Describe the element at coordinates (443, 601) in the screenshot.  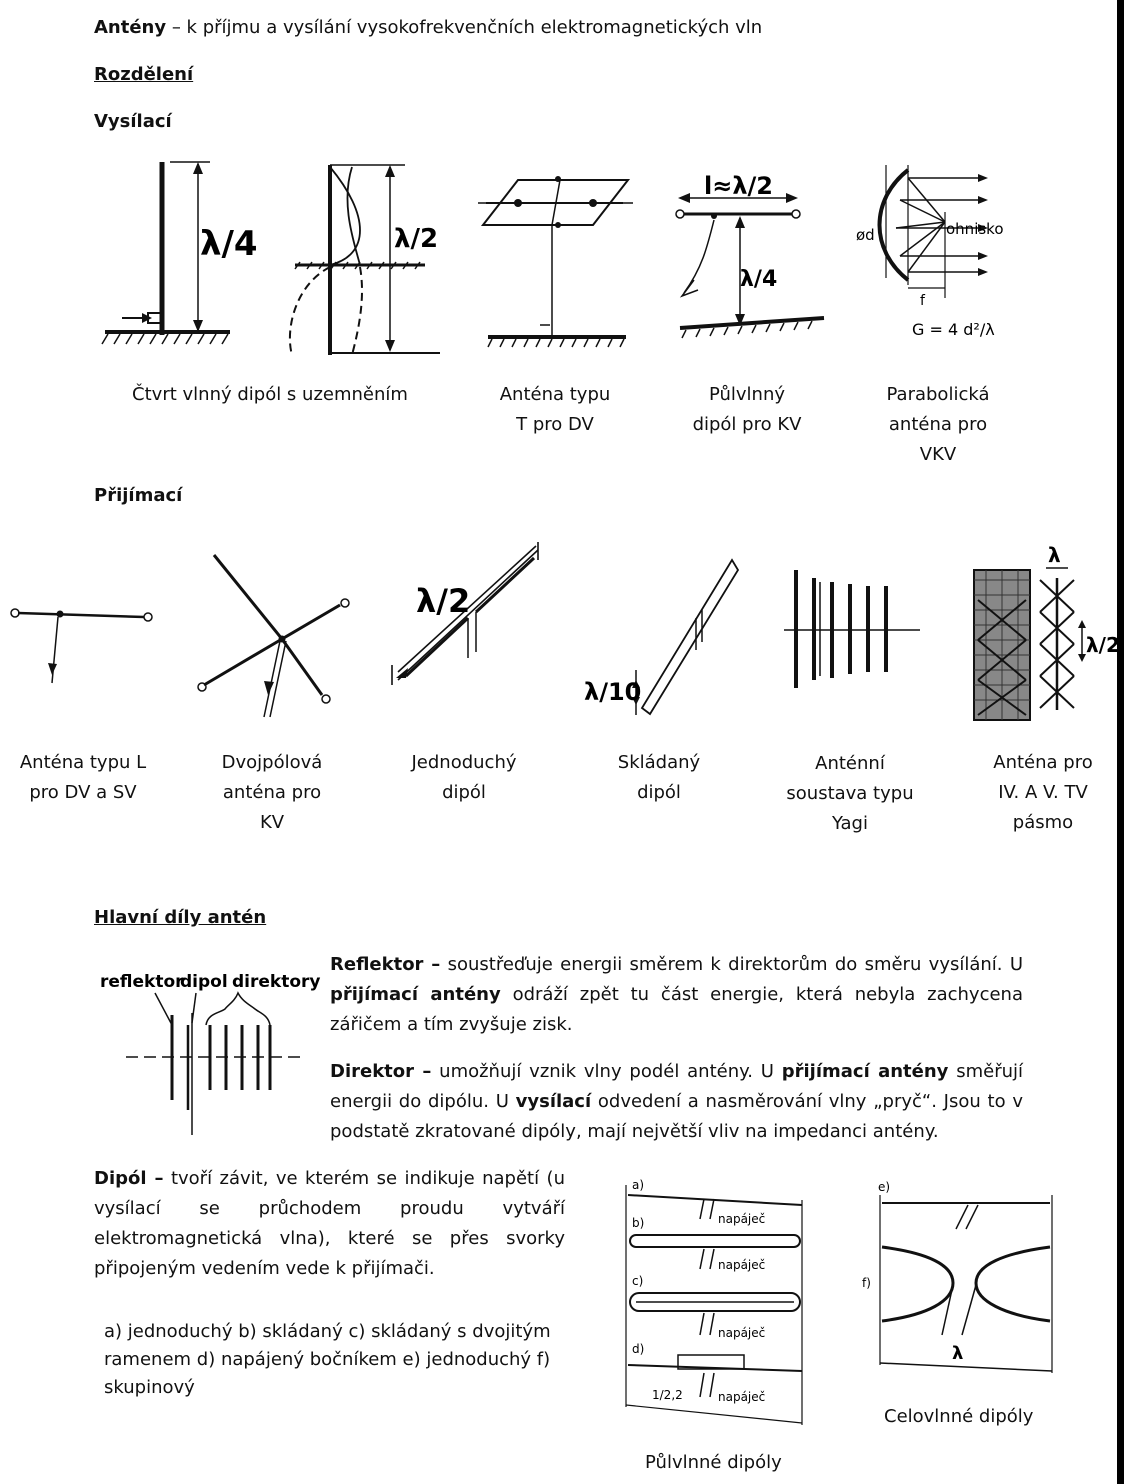
I see `label-lambda-half-rx: λ/2` at that location.